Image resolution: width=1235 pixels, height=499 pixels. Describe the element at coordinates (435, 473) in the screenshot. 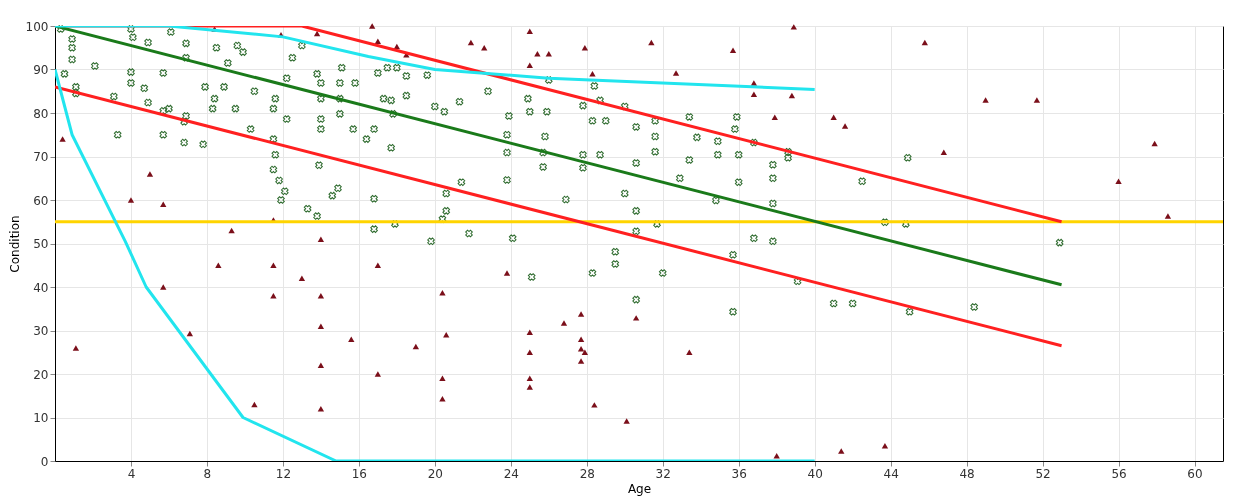

I see `x-tick-label: 20` at that location.